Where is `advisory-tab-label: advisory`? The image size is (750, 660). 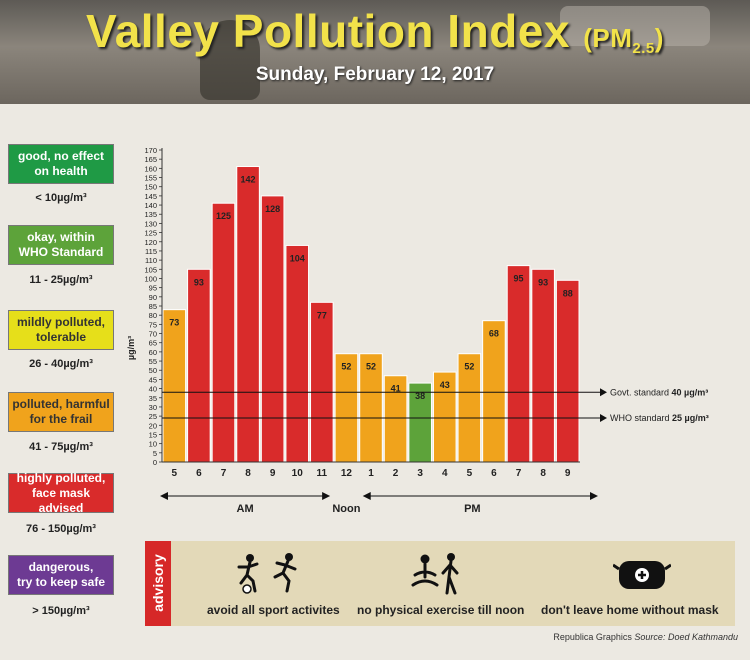 advisory-tab-label: advisory is located at coordinates (158, 583).